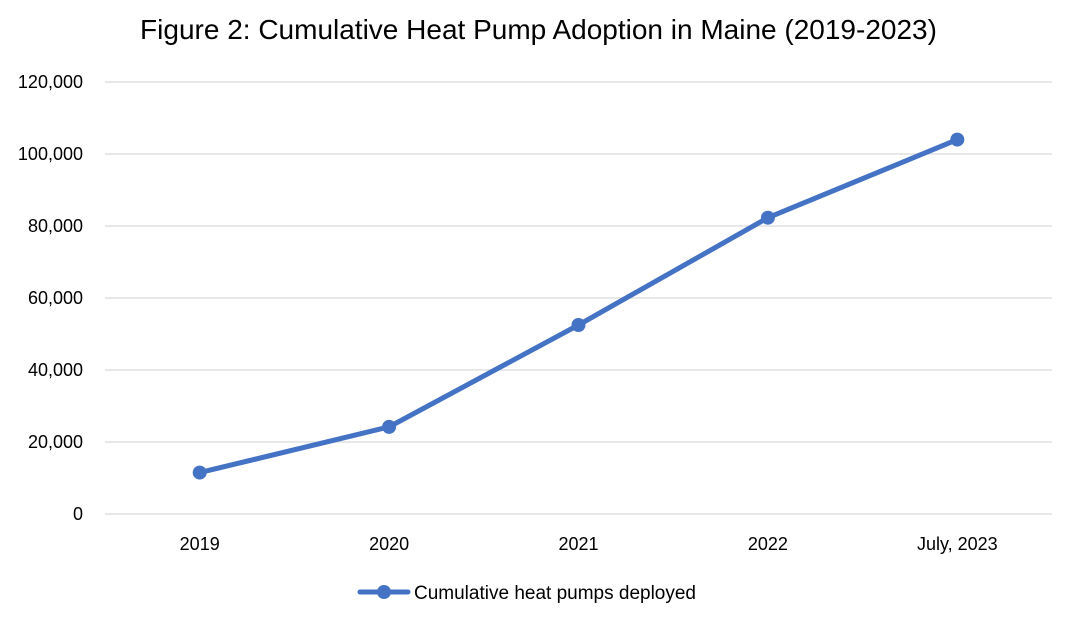 The width and height of the screenshot is (1077, 625). What do you see at coordinates (55, 298) in the screenshot?
I see `y-tick-label: 60,000` at bounding box center [55, 298].